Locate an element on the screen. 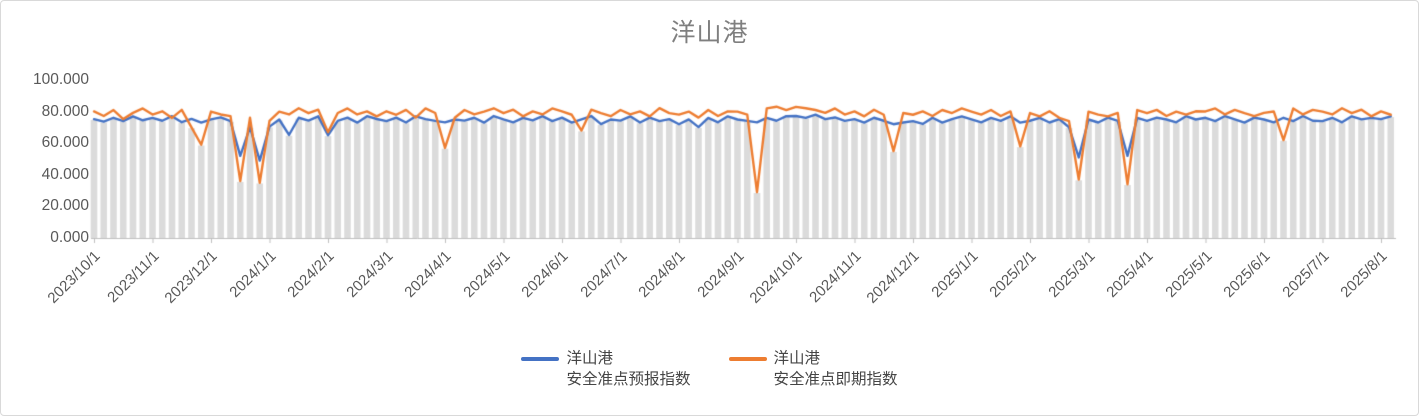 Image resolution: width=1419 pixels, height=416 pixels. legend-label-spot: 洋山港 安全准点即期指数 is located at coordinates (835, 369).